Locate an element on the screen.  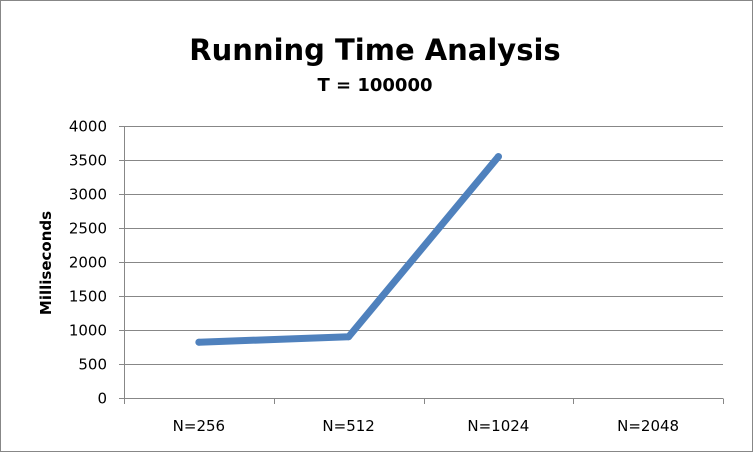
y-tick-label: 1500 is located at coordinates (88, 297).